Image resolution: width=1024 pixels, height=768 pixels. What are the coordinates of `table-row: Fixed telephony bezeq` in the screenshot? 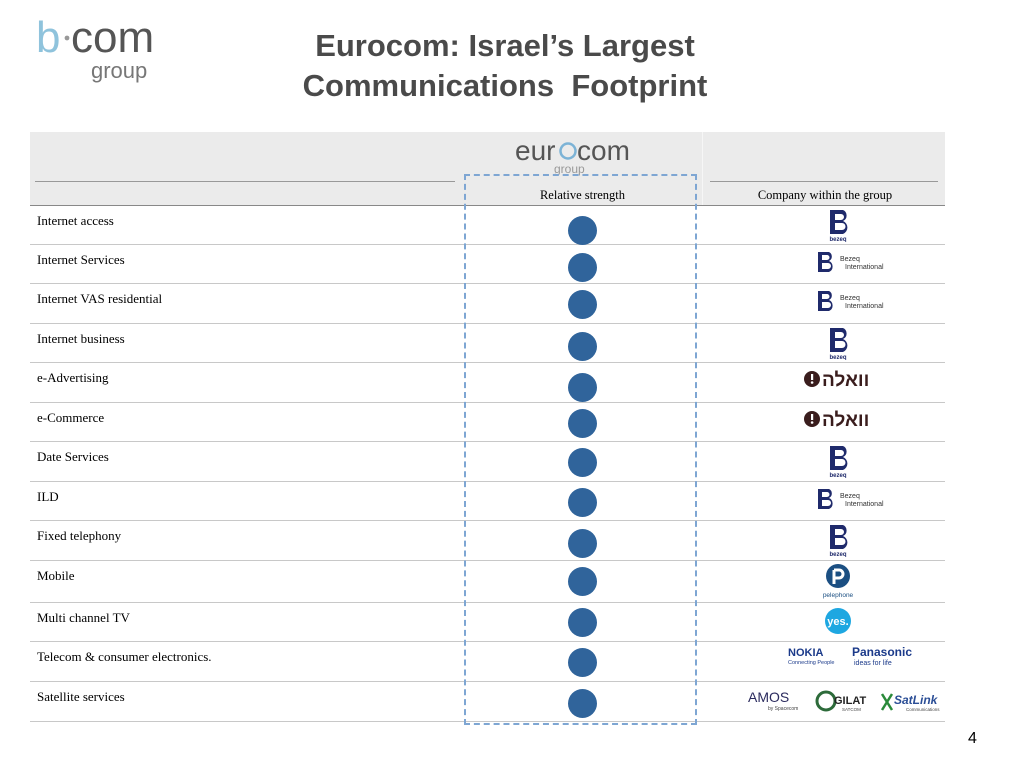 It's located at (487, 541).